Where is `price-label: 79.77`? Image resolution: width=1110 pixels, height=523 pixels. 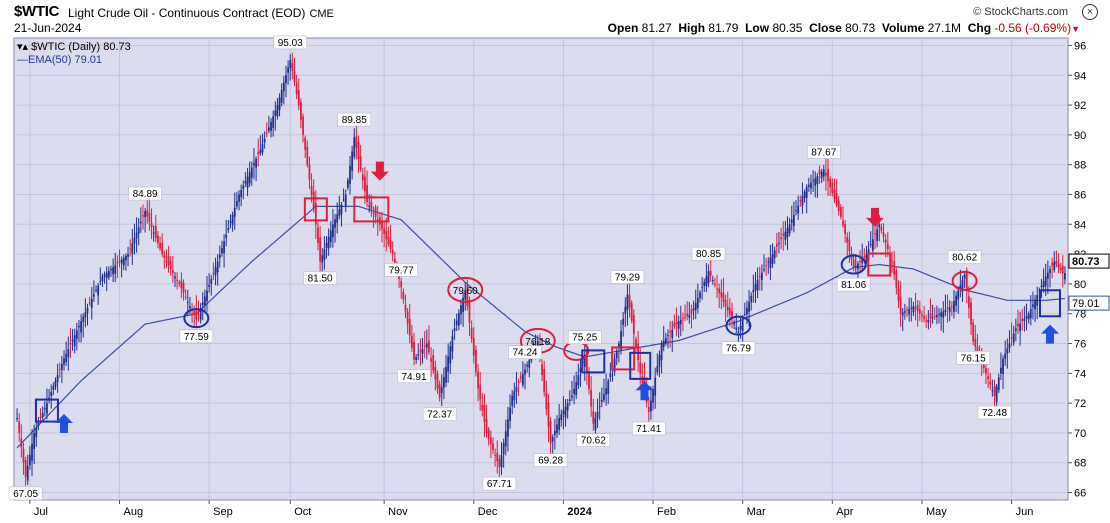 price-label: 79.77 is located at coordinates (401, 270).